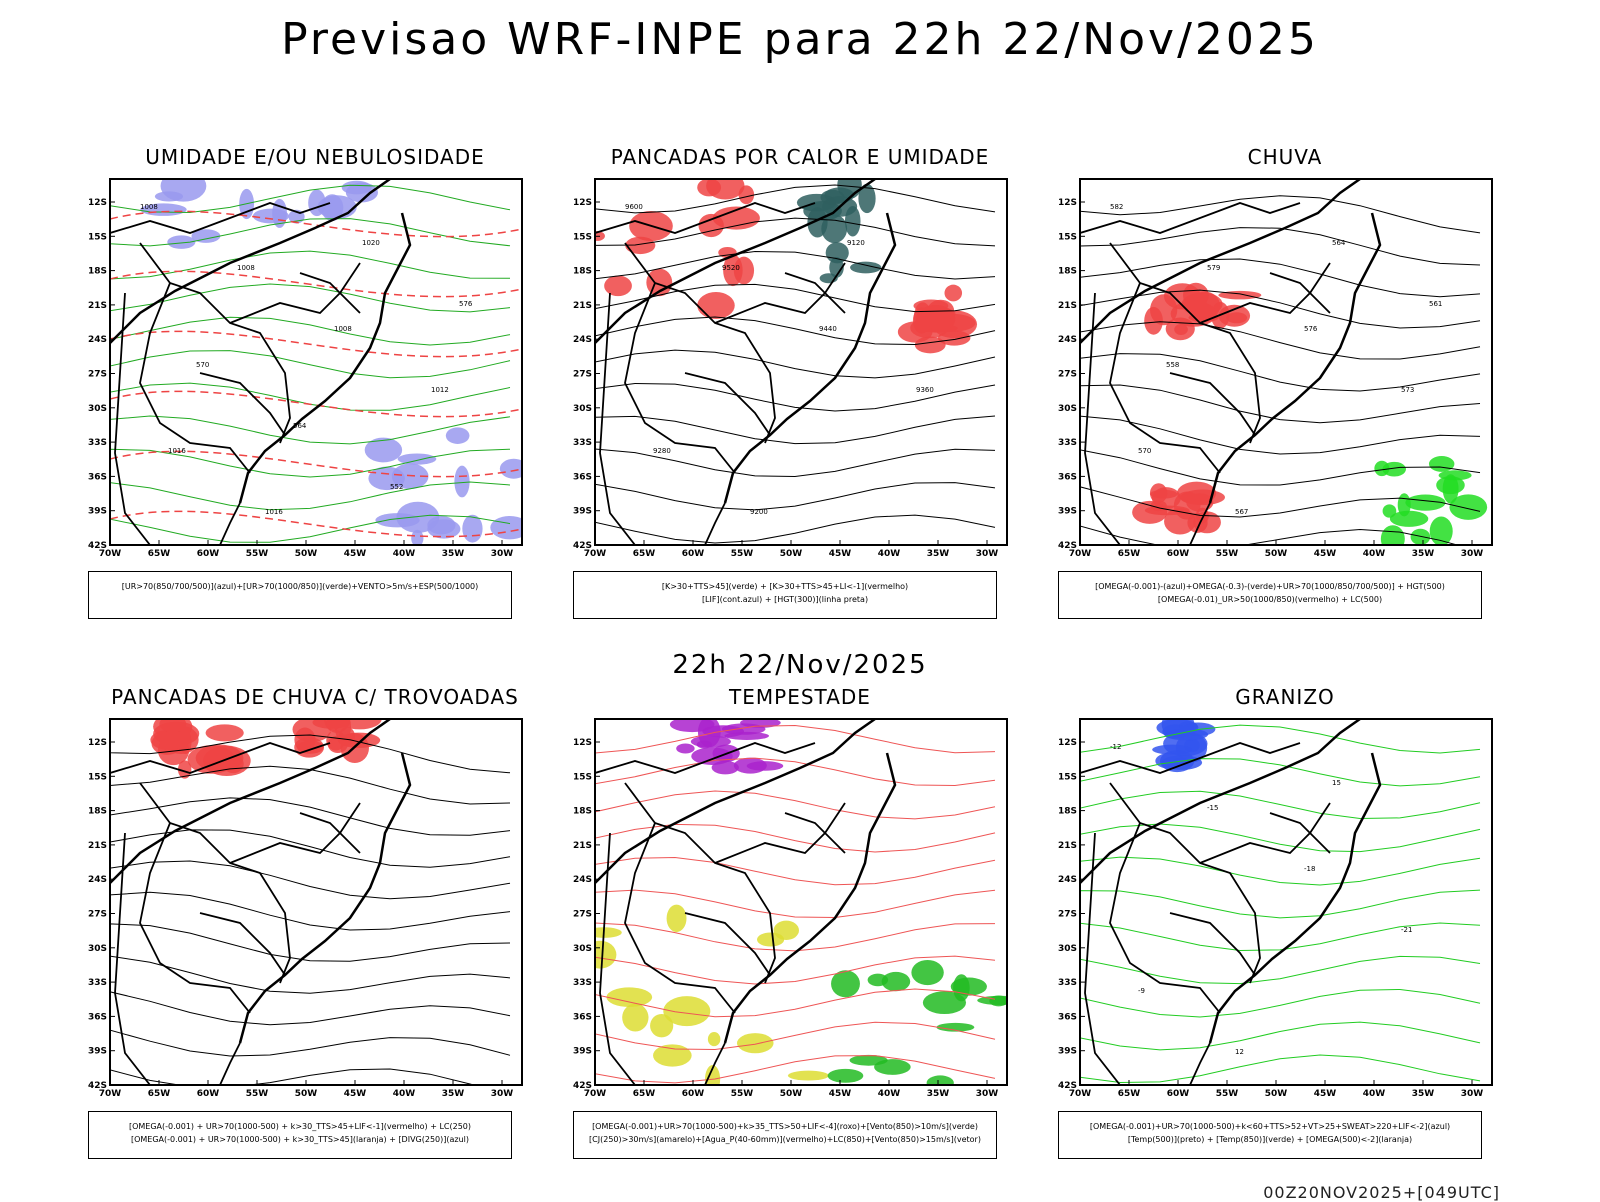 The image size is (1600, 1202). Describe the element at coordinates (800, 665) in the screenshot. I see `forecast-time-label: 22h 22/Nov/2025` at that location.